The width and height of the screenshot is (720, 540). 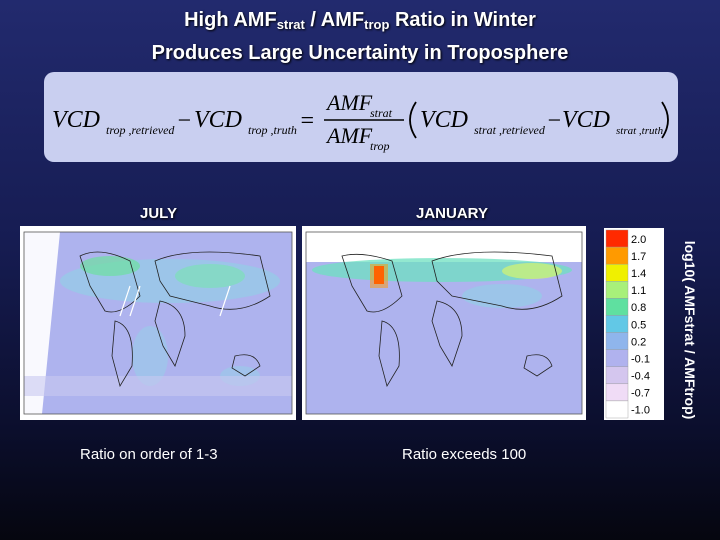 I want to click on colorbar-tick-label: 2.0, so click(x=638, y=240).